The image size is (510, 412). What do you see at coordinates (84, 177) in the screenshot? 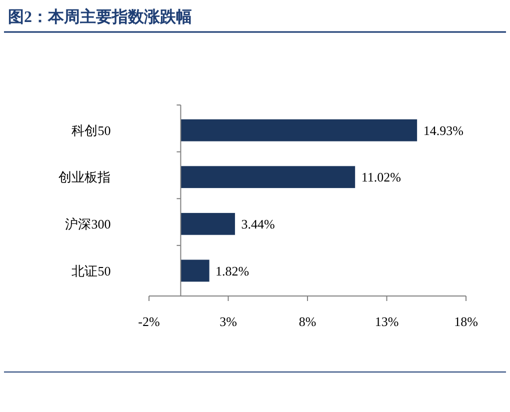
I see `y-tick-label: 创业板指` at bounding box center [84, 177].